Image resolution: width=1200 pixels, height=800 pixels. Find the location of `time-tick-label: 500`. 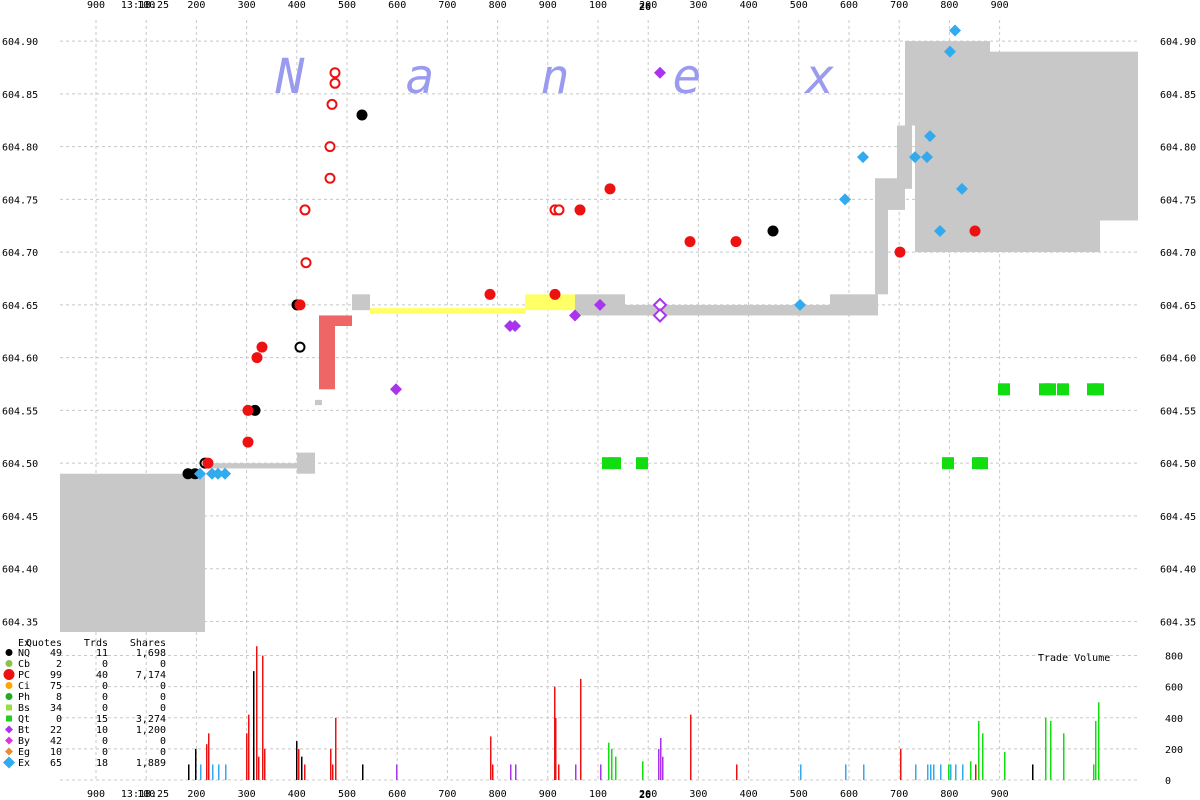

time-tick-label: 500 is located at coordinates (799, 794).